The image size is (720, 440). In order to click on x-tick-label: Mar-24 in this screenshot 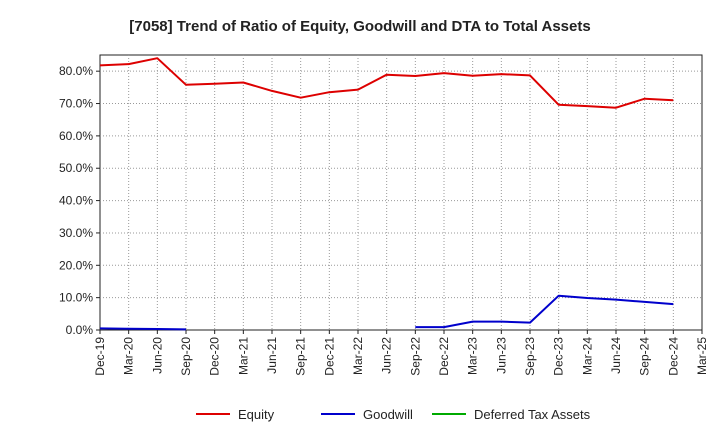, I will do `click(587, 356)`.